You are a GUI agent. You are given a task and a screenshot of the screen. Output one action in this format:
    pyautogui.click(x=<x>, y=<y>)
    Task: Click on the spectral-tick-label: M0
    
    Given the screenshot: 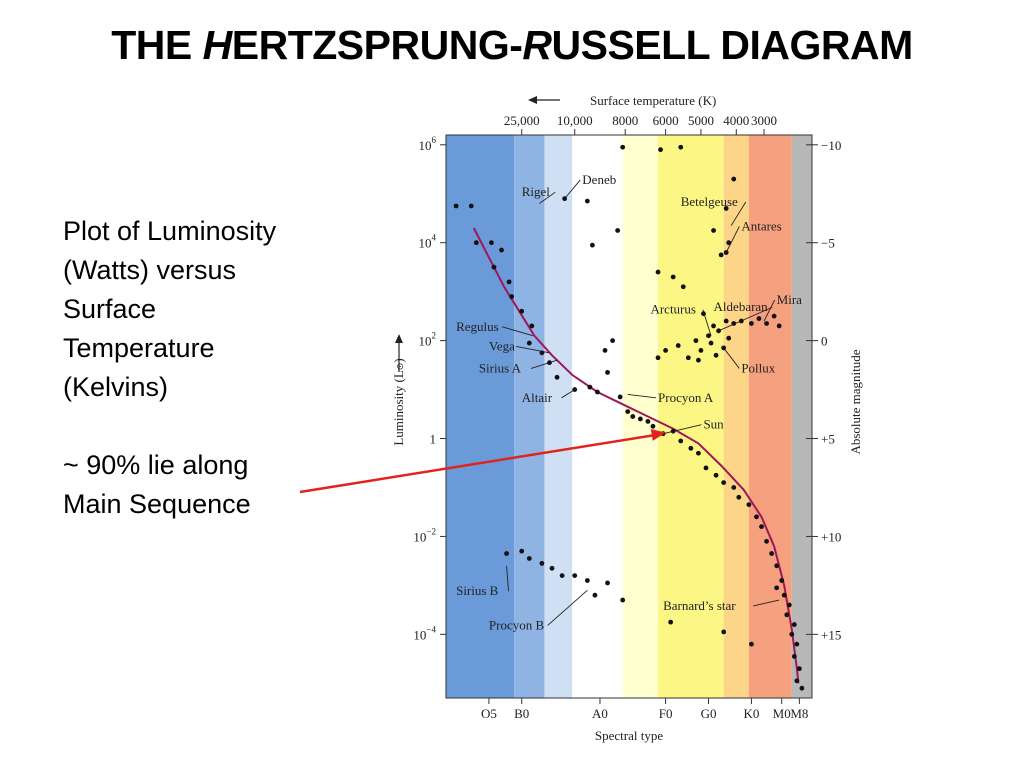 What is the action you would take?
    pyautogui.click(x=782, y=713)
    